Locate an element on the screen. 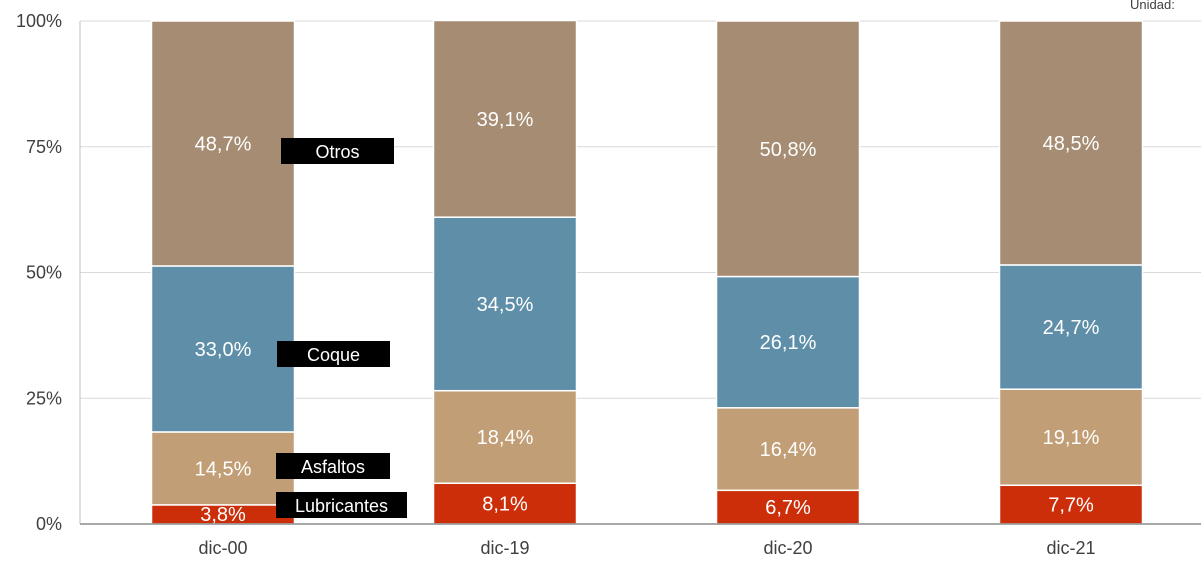 This screenshot has height=561, width=1201. data-label: 24,7% is located at coordinates (1071, 328).